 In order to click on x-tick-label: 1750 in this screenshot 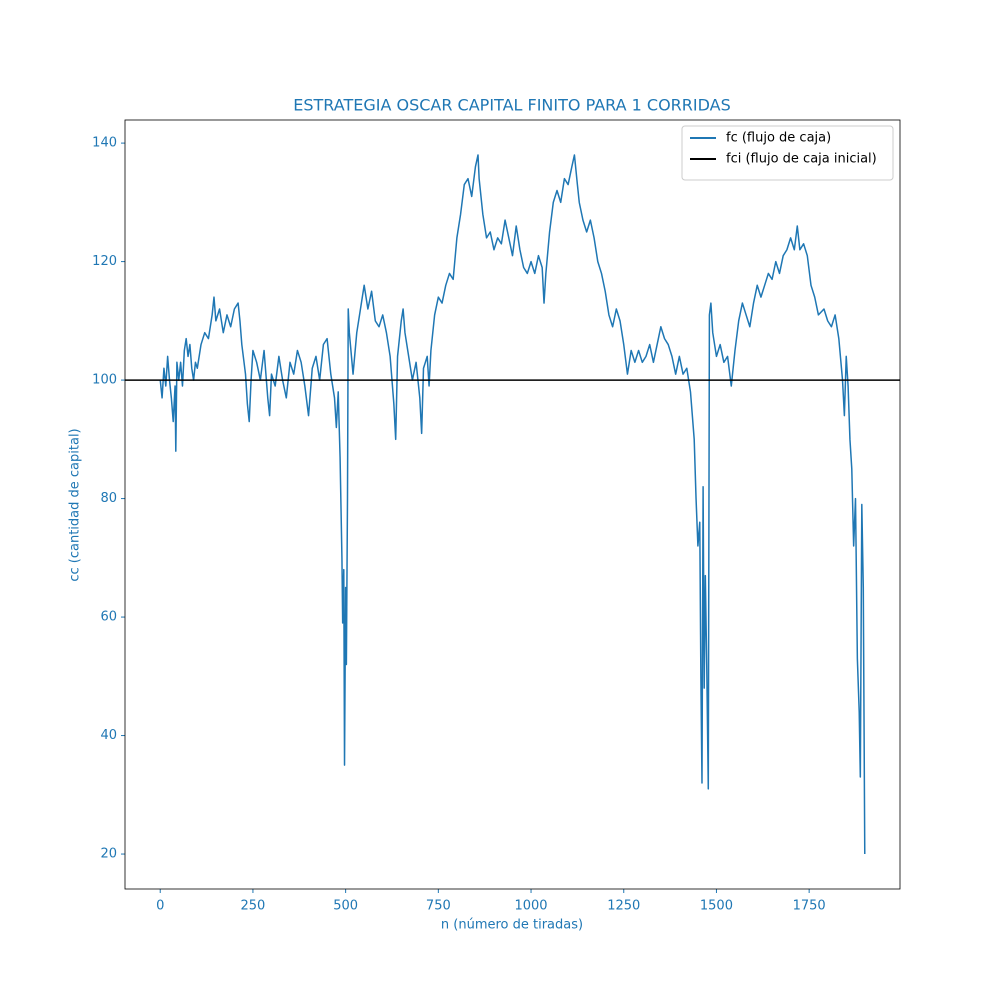, I will do `click(809, 906)`.